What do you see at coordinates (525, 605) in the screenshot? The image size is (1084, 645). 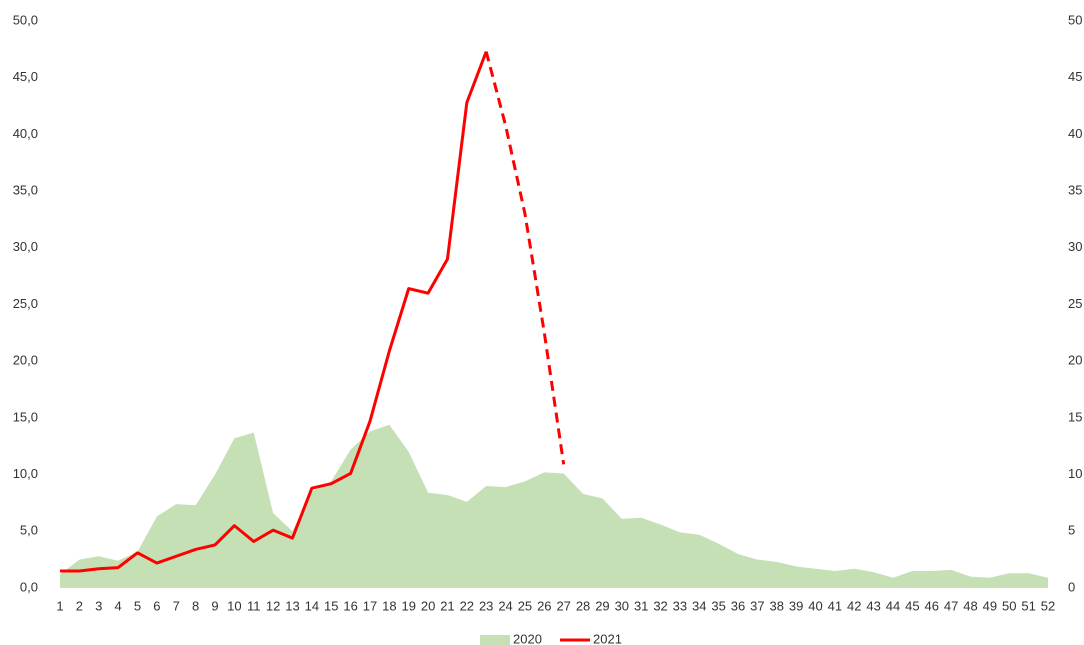 I see `x-tick-label: 25` at bounding box center [525, 605].